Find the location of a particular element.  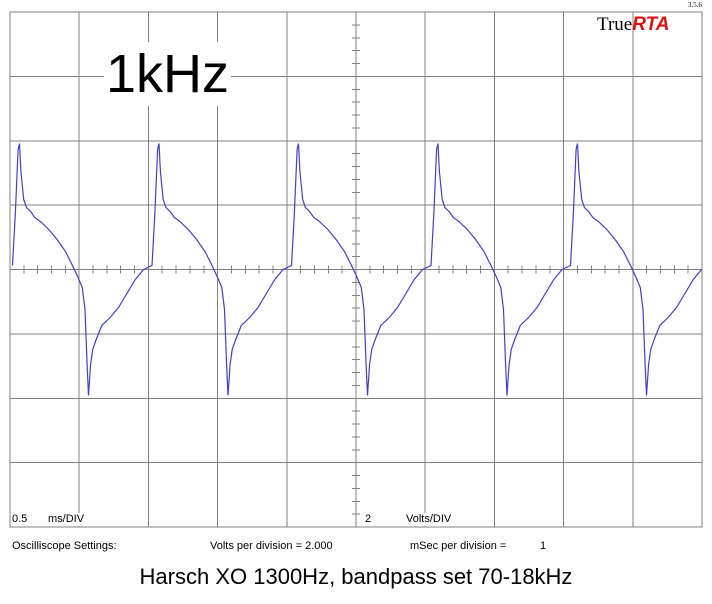

msec-per-division-setting: mSec per division = is located at coordinates (458, 546).